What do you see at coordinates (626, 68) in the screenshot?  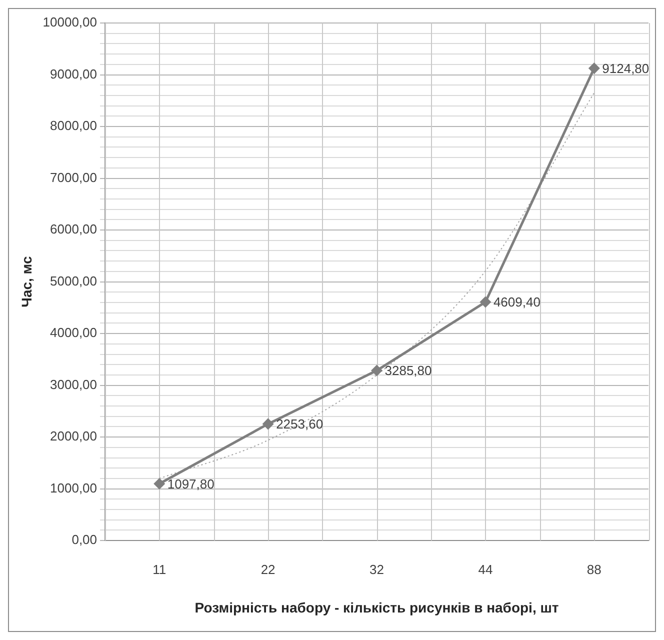 I see `data-label: 9124,80` at bounding box center [626, 68].